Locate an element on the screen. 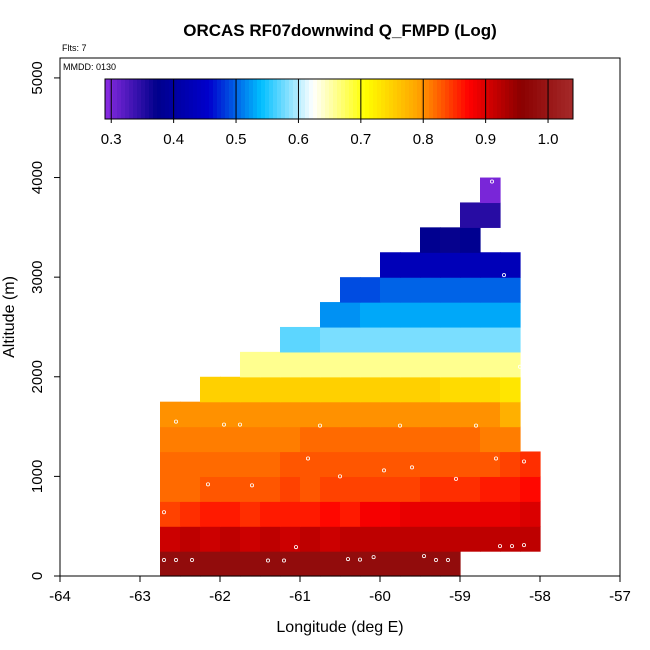 Image resolution: width=650 pixels, height=650 pixels. x-tick-label: -57 is located at coordinates (620, 596).